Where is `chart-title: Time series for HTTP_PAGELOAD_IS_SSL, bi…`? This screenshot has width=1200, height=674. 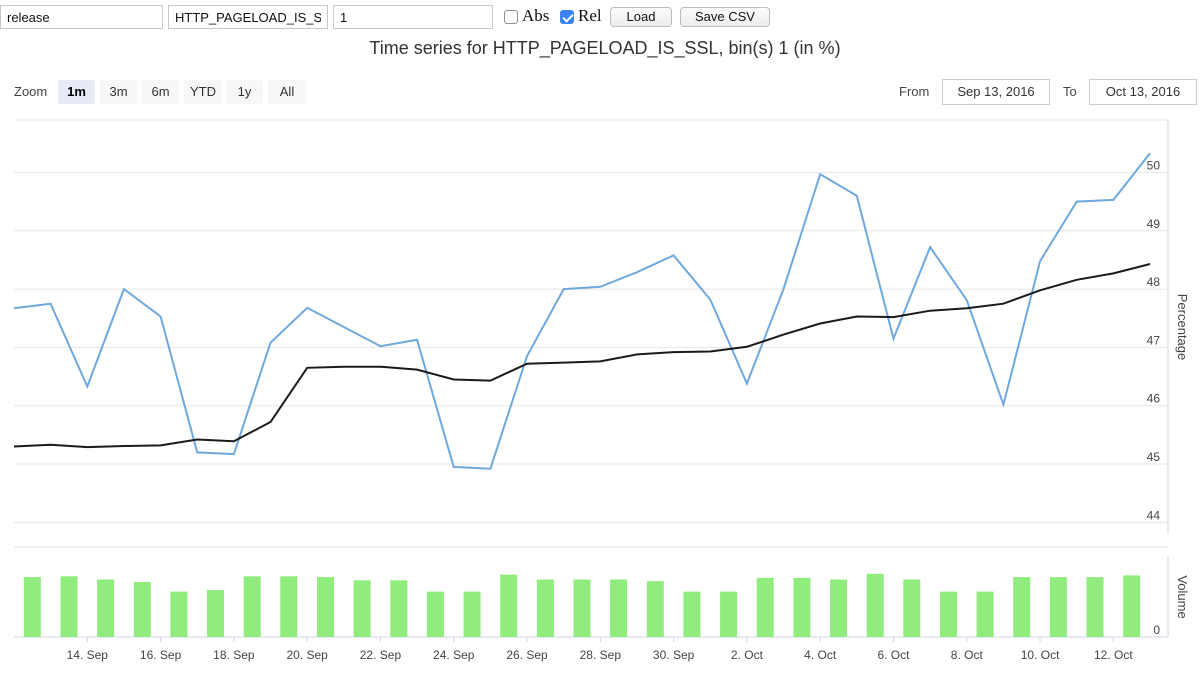 chart-title: Time series for HTTP_PAGELOAD_IS_SSL, bi… is located at coordinates (605, 48).